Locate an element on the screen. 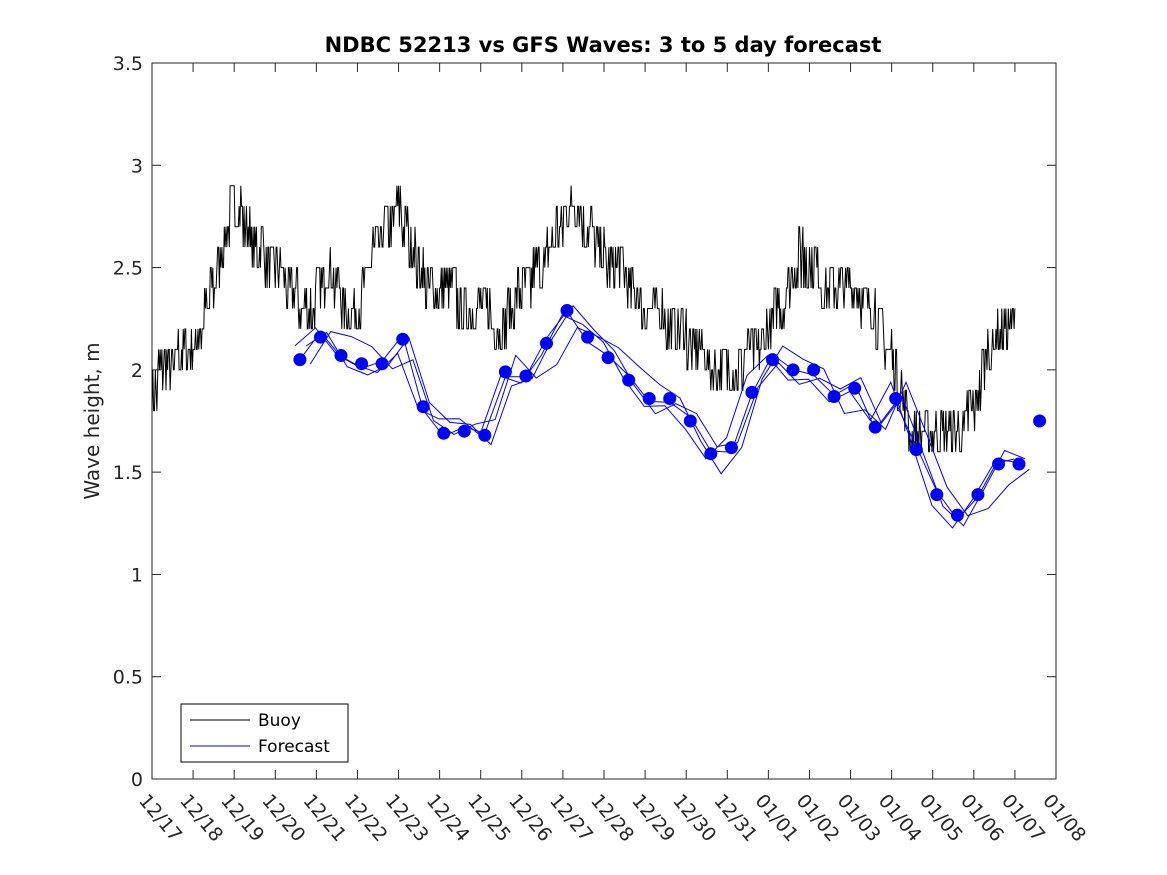 The image size is (1167, 875). legend-buoy-label: Buoy is located at coordinates (279, 721).